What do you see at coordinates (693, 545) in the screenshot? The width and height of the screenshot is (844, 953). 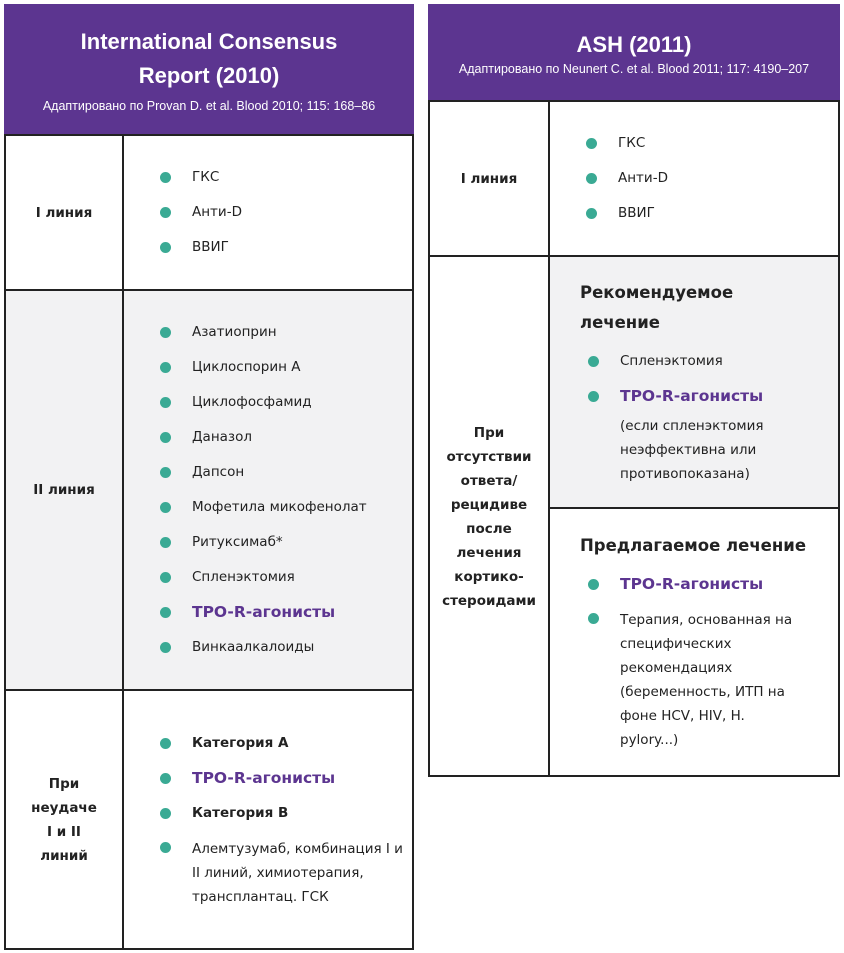 I see `suggested-heading: Предлагаемое лечение` at bounding box center [693, 545].